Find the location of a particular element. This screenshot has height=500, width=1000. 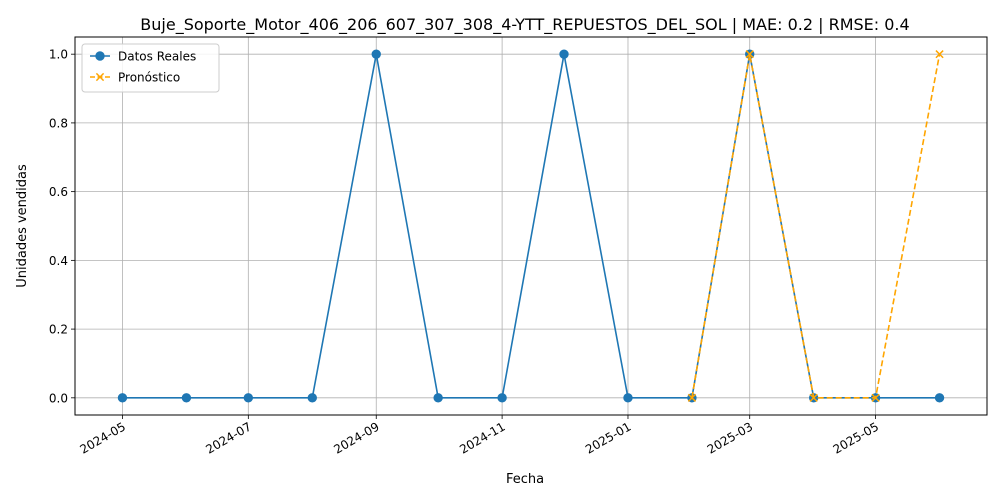

y-tick-label: 1.0 is located at coordinates (58, 55).